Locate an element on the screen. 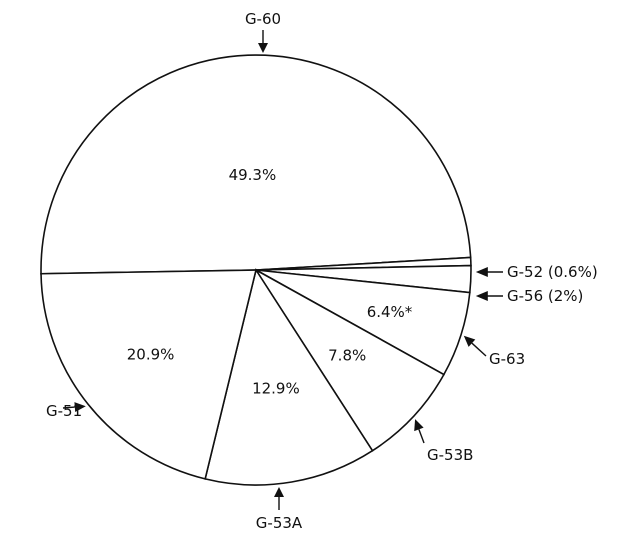  pie-value-label-g-60: 49.3% is located at coordinates (253, 175).